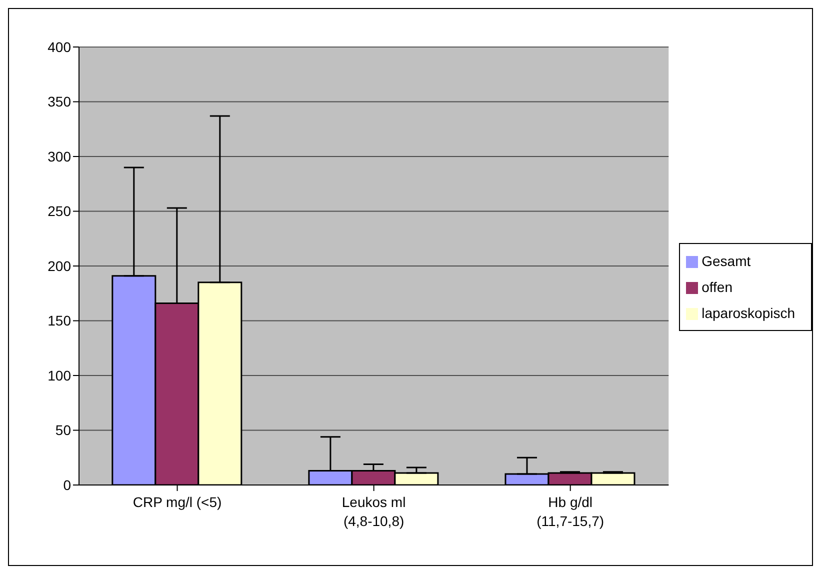 The height and width of the screenshot is (574, 821). Describe the element at coordinates (63, 430) in the screenshot. I see `y-tick-label: 50` at that location.